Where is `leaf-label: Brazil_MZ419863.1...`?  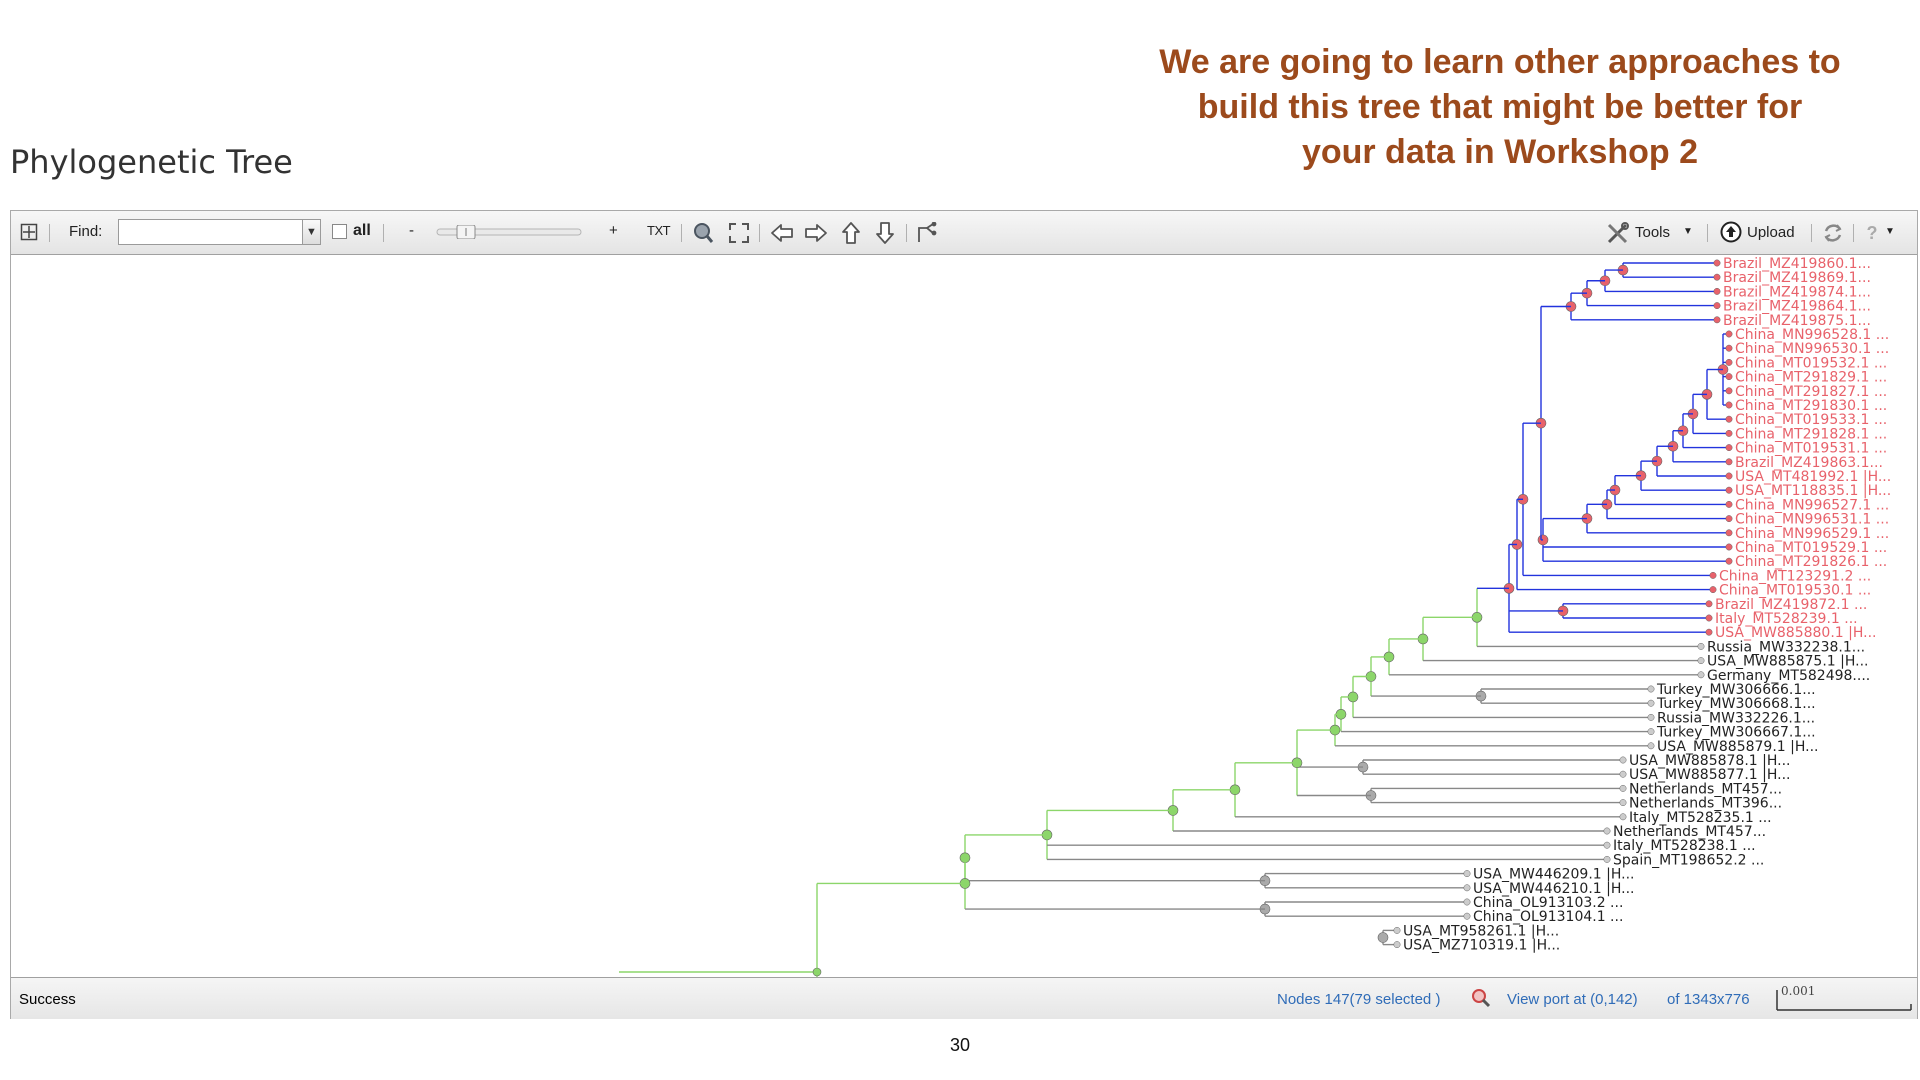 leaf-label: Brazil_MZ419863.1... is located at coordinates (1809, 463).